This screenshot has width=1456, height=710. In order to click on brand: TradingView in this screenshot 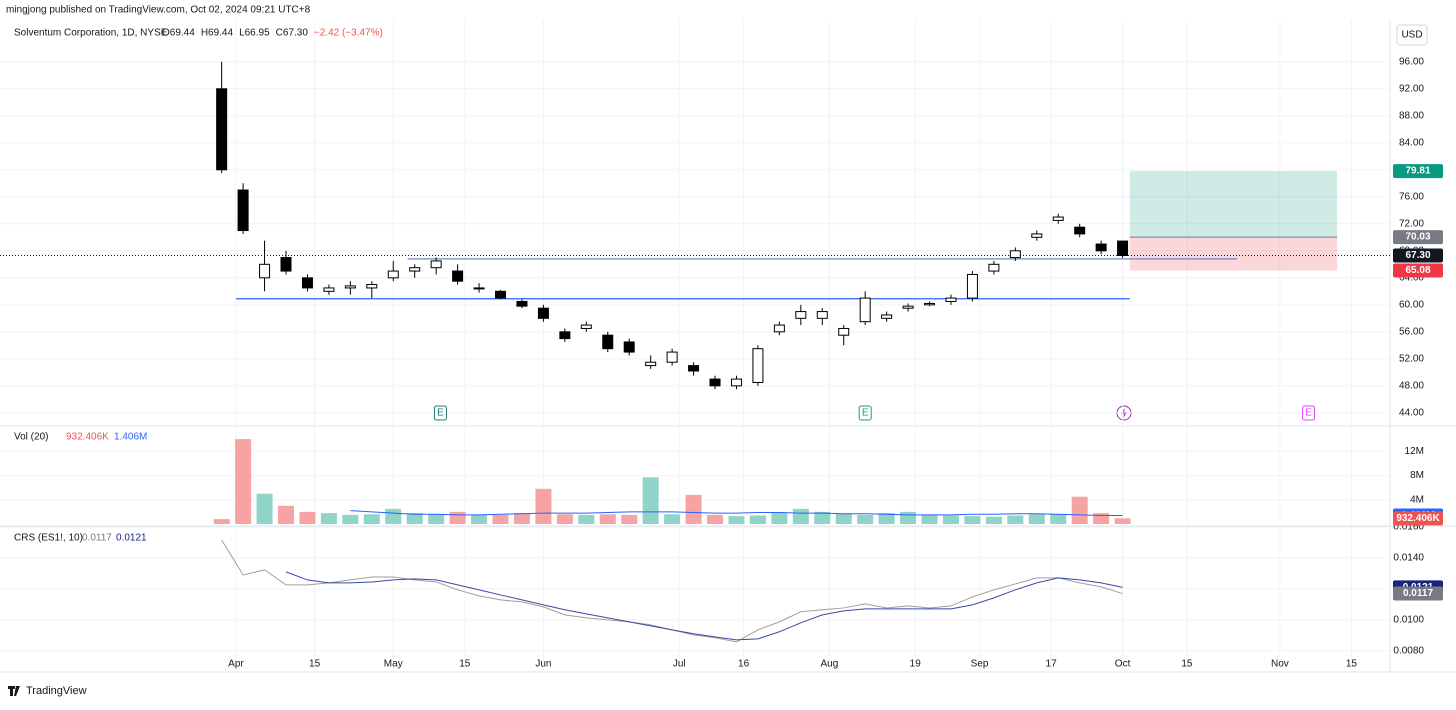, I will do `click(47, 691)`.